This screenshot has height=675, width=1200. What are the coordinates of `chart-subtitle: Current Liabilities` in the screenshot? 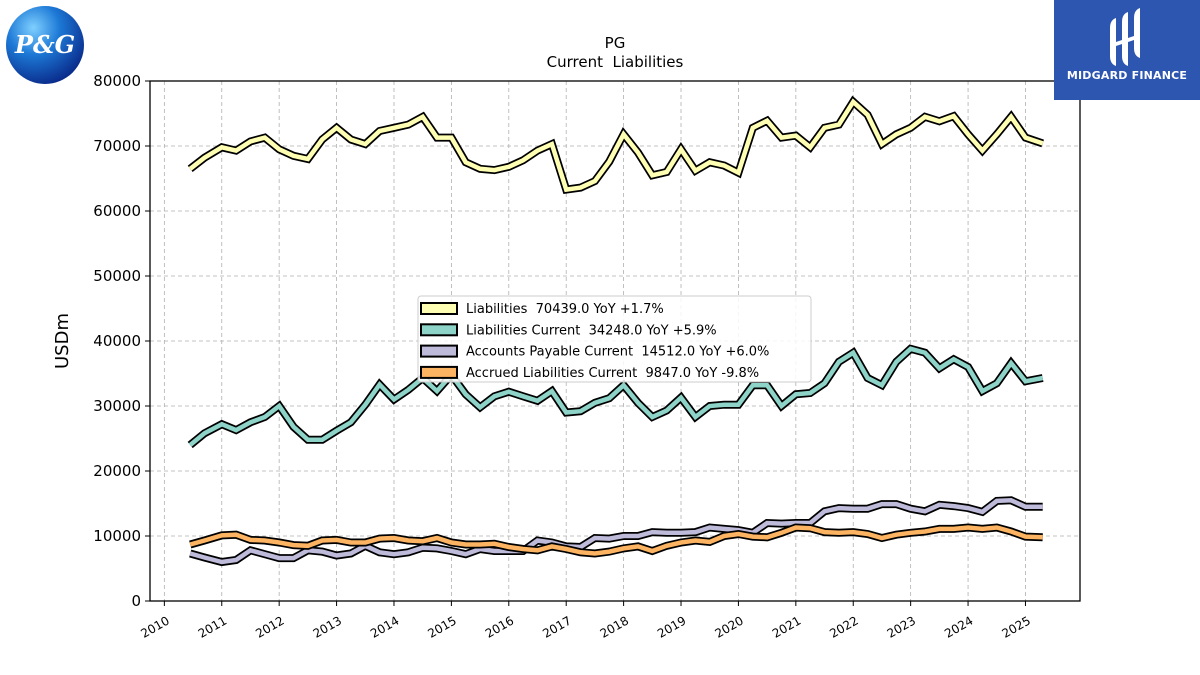 It's located at (615, 62).